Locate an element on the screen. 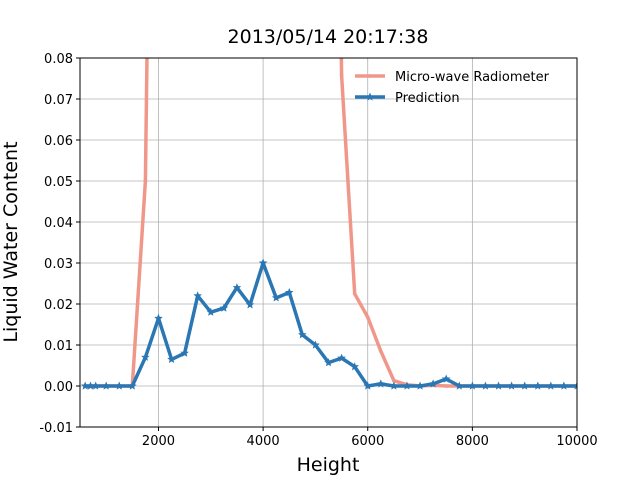  x-tick-label: 2000 is located at coordinates (158, 441).